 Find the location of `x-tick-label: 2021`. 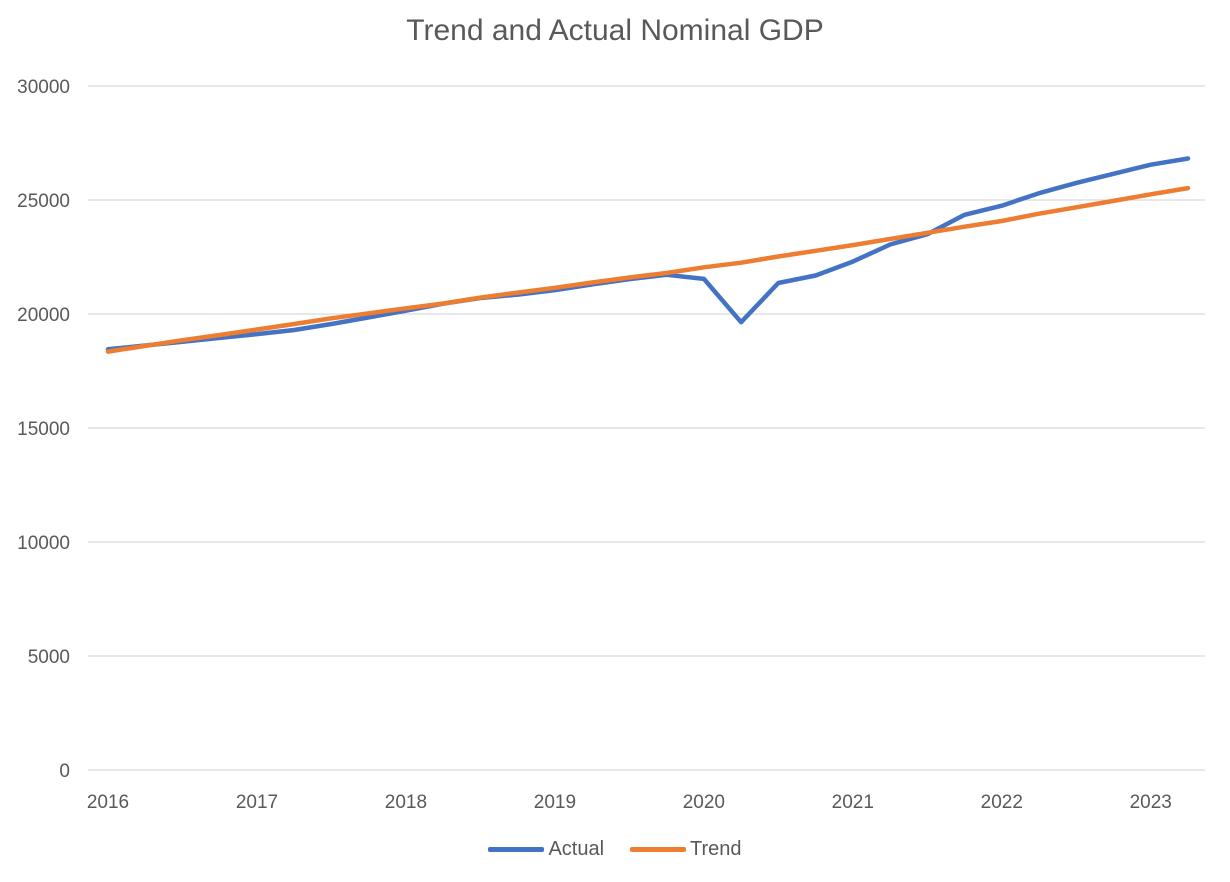

x-tick-label: 2021 is located at coordinates (853, 802).